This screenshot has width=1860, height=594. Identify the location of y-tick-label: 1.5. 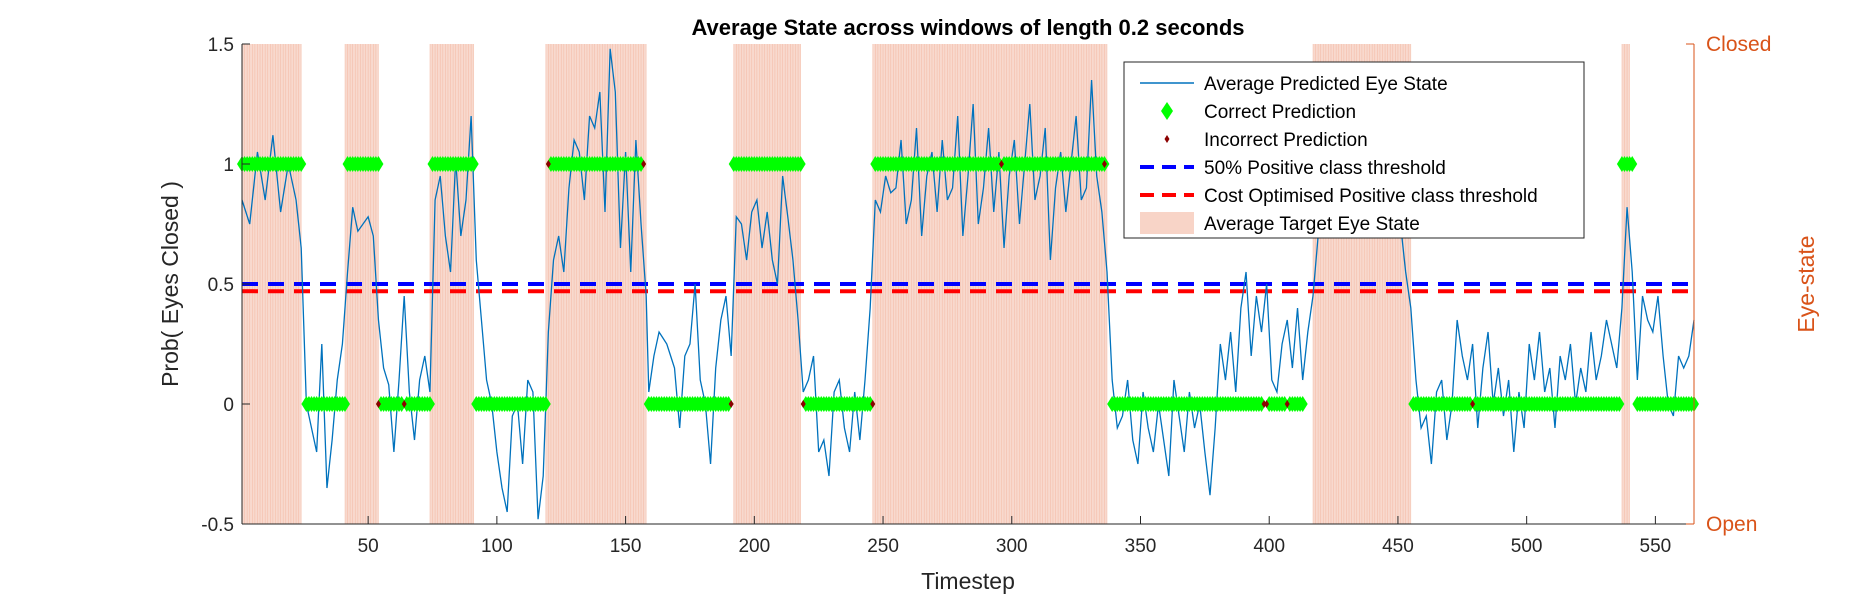
(221, 45).